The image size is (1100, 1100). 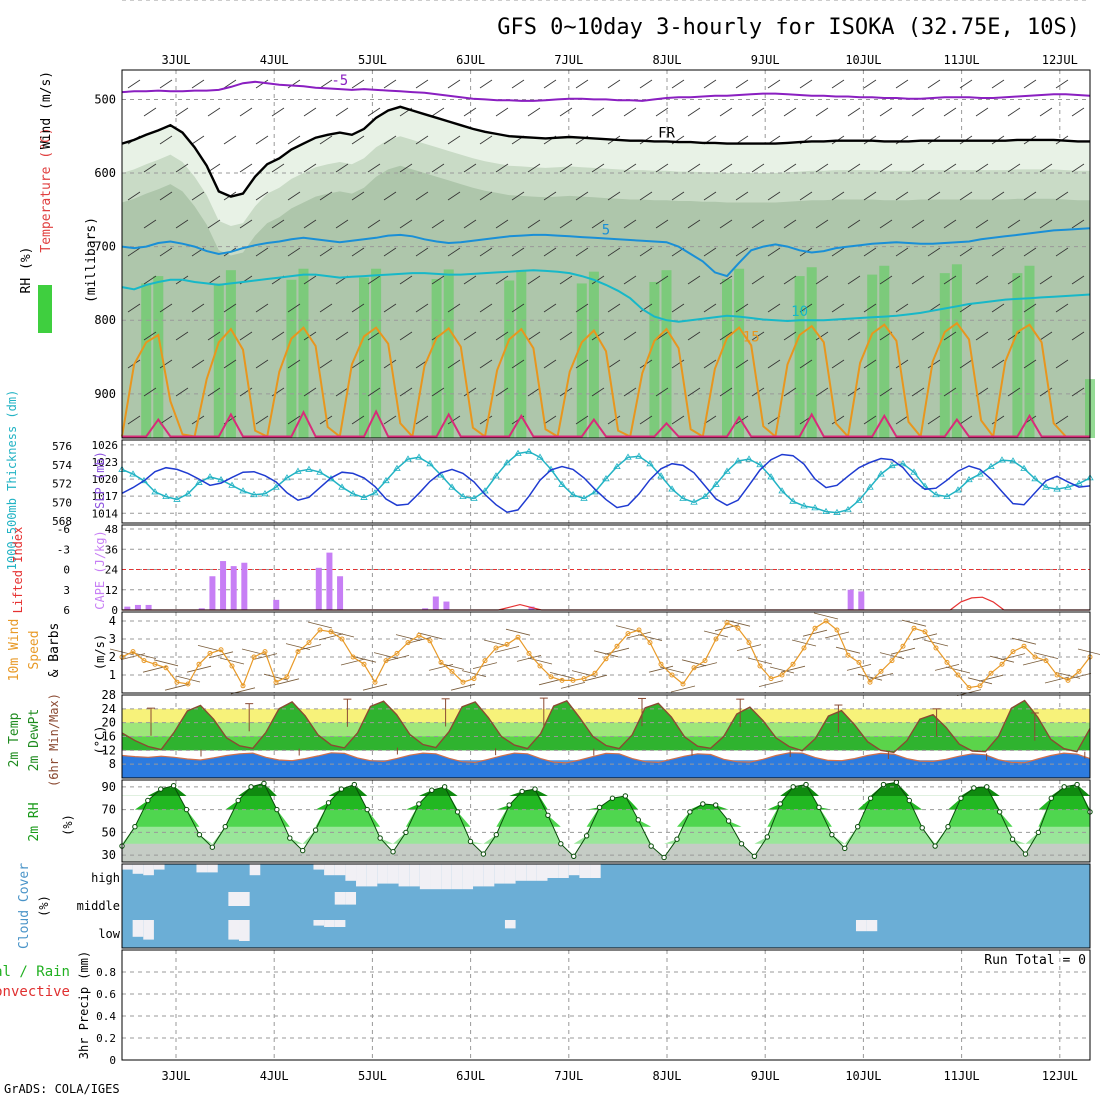 What do you see at coordinates (109, 737) in the screenshot?
I see `ytick-temp: 16` at bounding box center [109, 737].